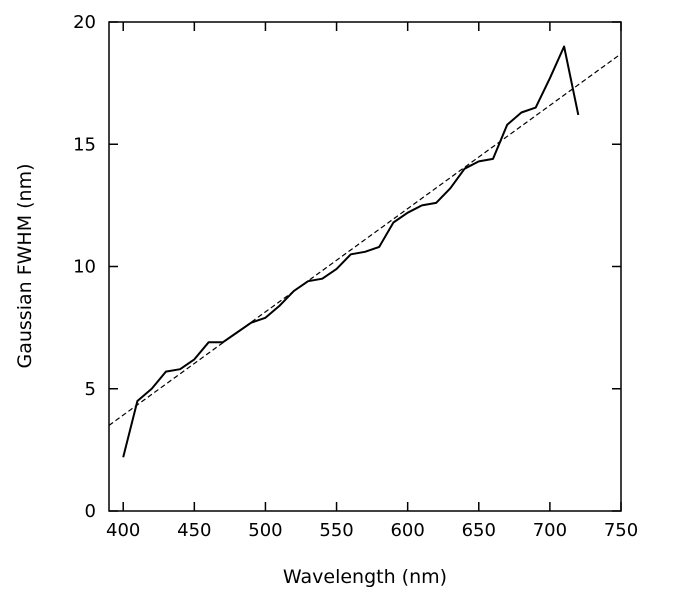 Image resolution: width=690 pixels, height=596 pixels. Describe the element at coordinates (90, 511) in the screenshot. I see `y-tick-label: 0` at that location.